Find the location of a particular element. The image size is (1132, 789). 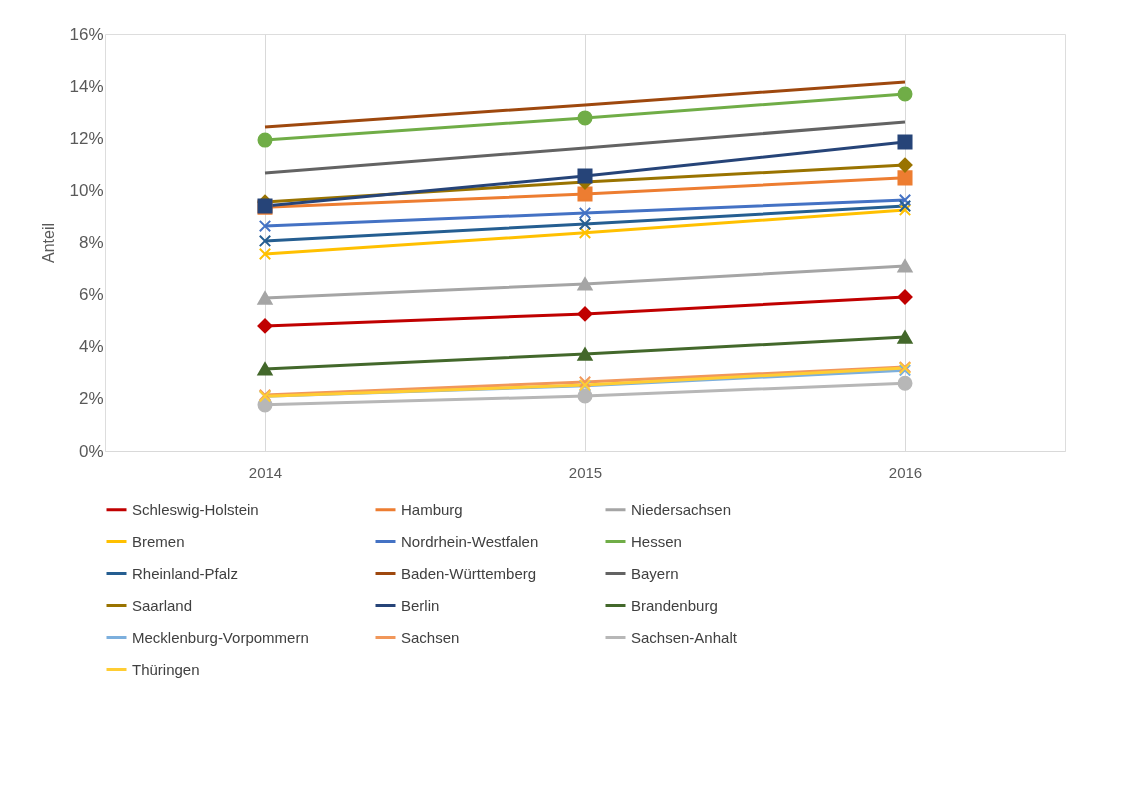

legend-label: Nordrhein-Westfalen is located at coordinates (470, 541).